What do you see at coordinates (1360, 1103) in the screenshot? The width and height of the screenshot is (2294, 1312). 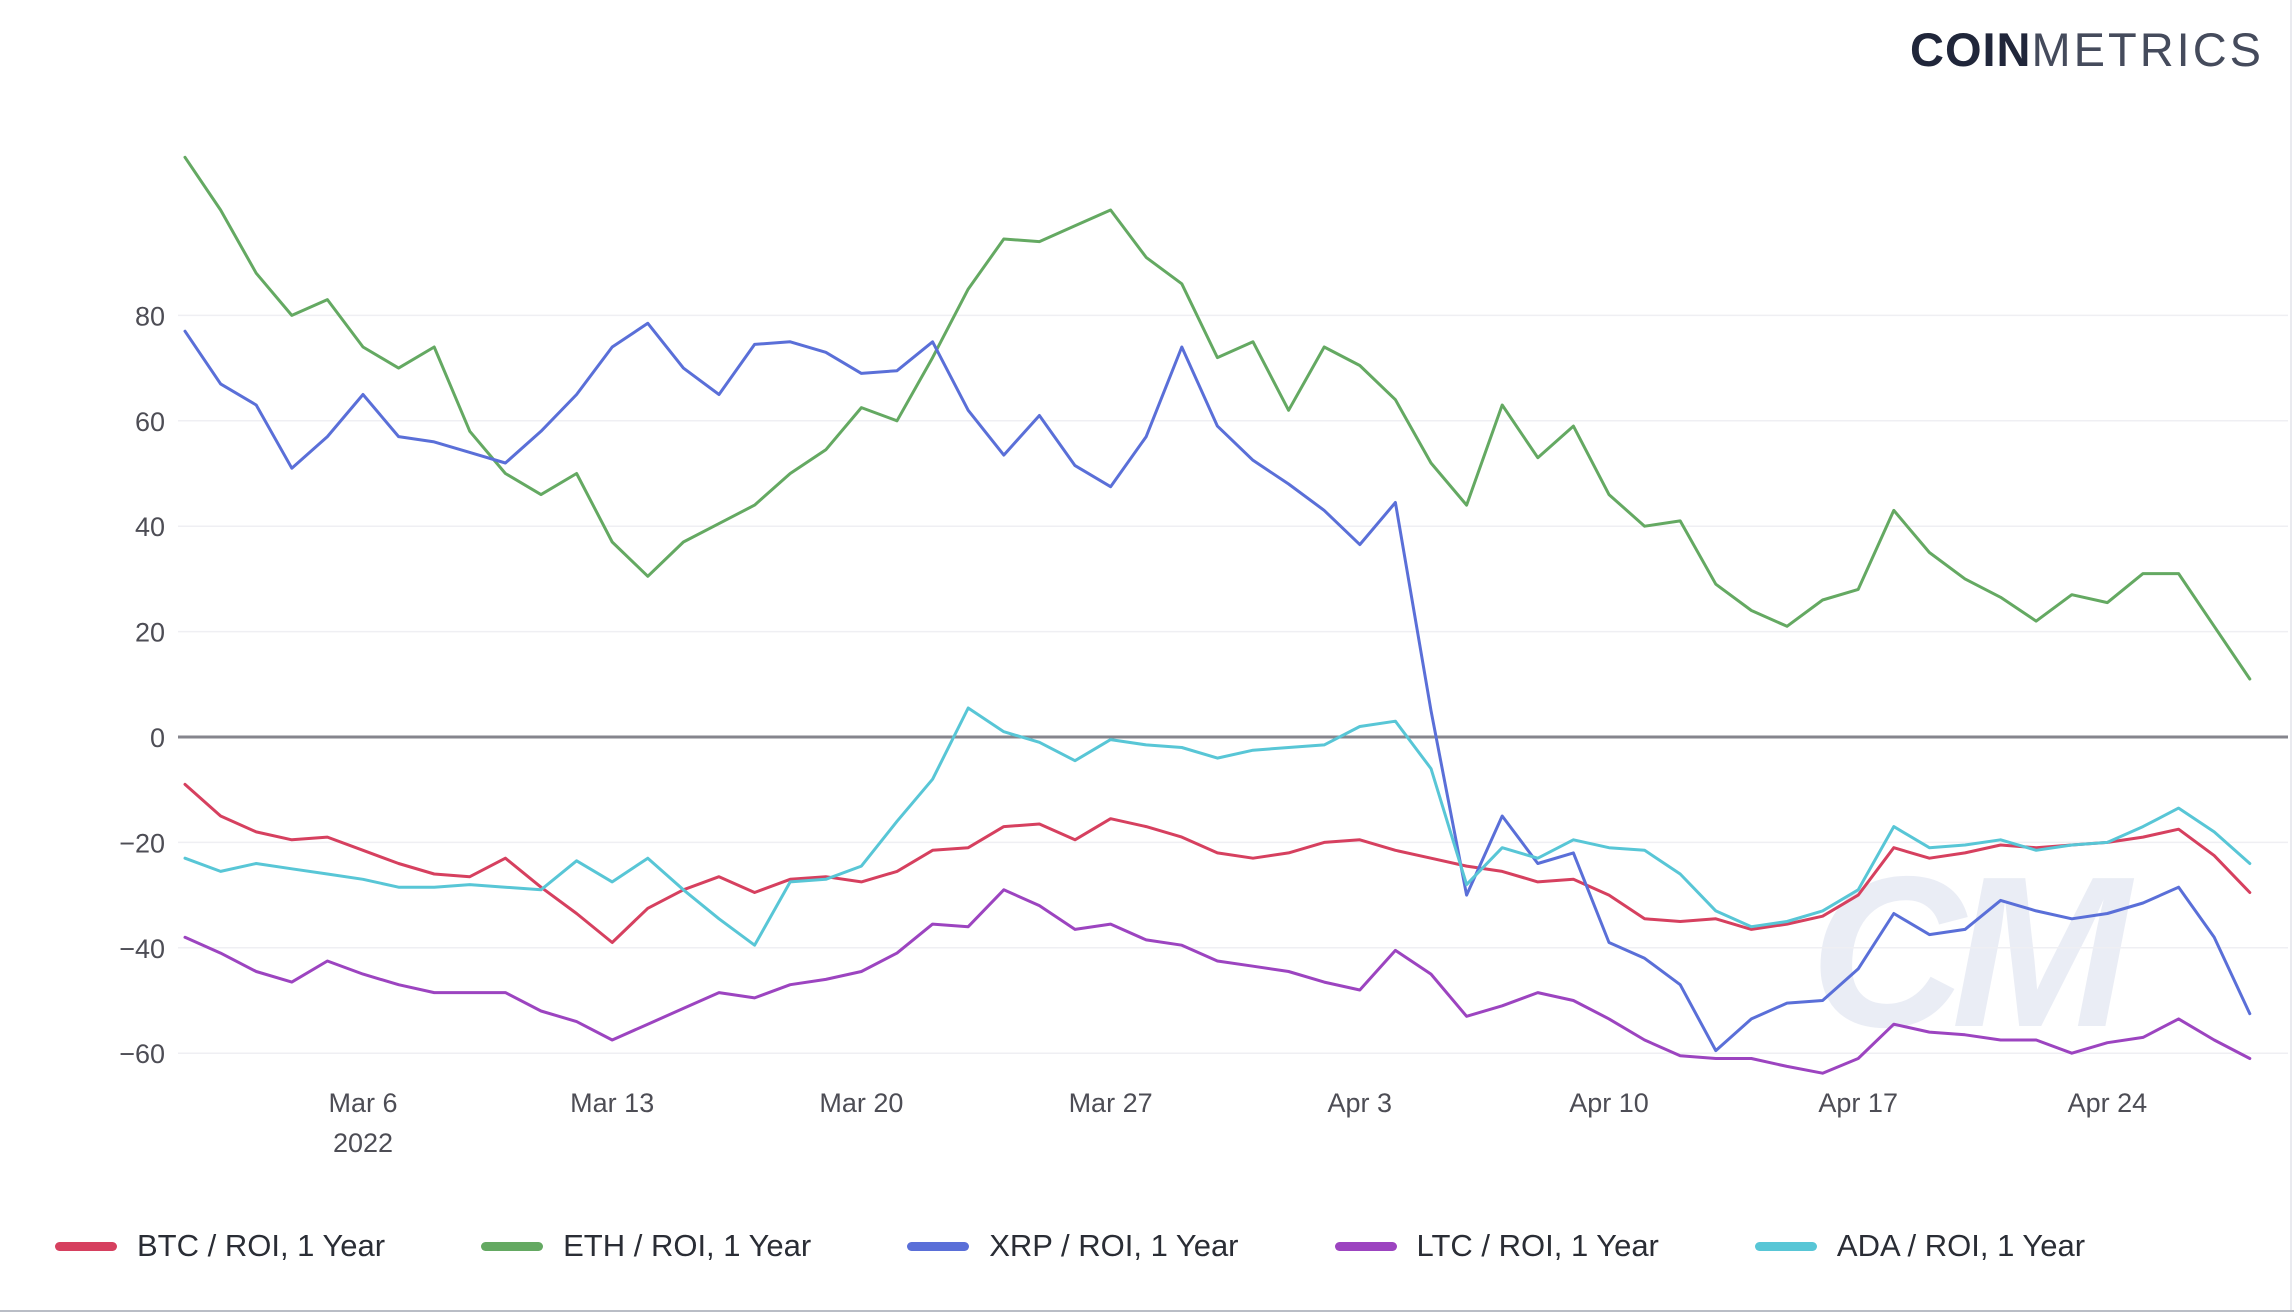 I see `x-tick-label-apr-3: Apr 3` at bounding box center [1360, 1103].